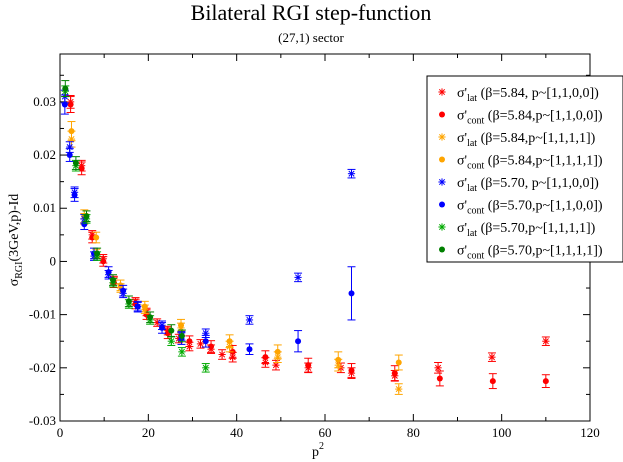 Image resolution: width=623 pixels, height=462 pixels. Describe the element at coordinates (42, 367) in the screenshot. I see `y-tick-label: -0.02` at that location.